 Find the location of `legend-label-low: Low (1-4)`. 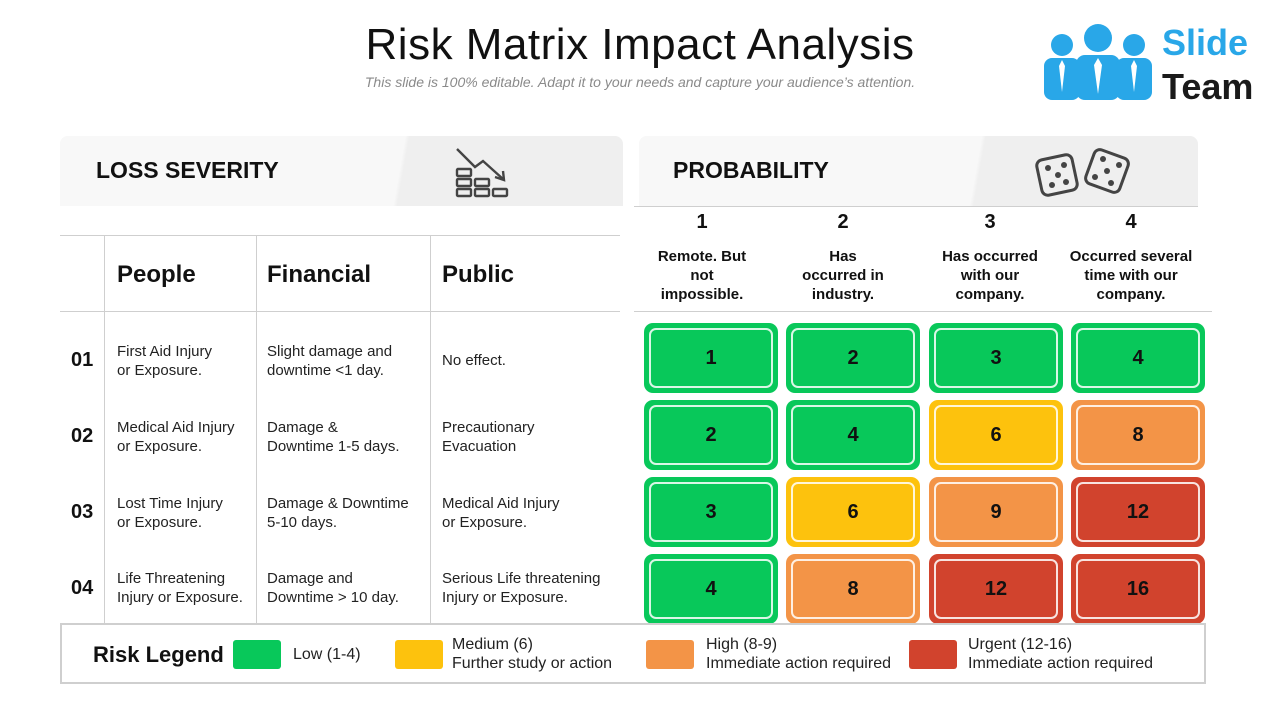

legend-label-low: Low (1-4) is located at coordinates (327, 654).